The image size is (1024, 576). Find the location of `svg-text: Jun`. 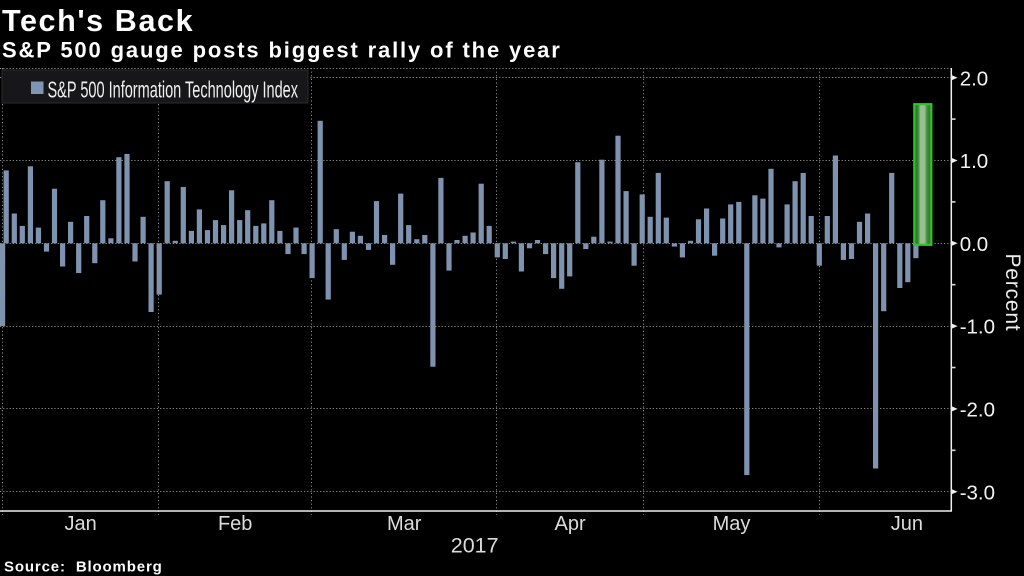

svg-text: Jun is located at coordinates (907, 524).